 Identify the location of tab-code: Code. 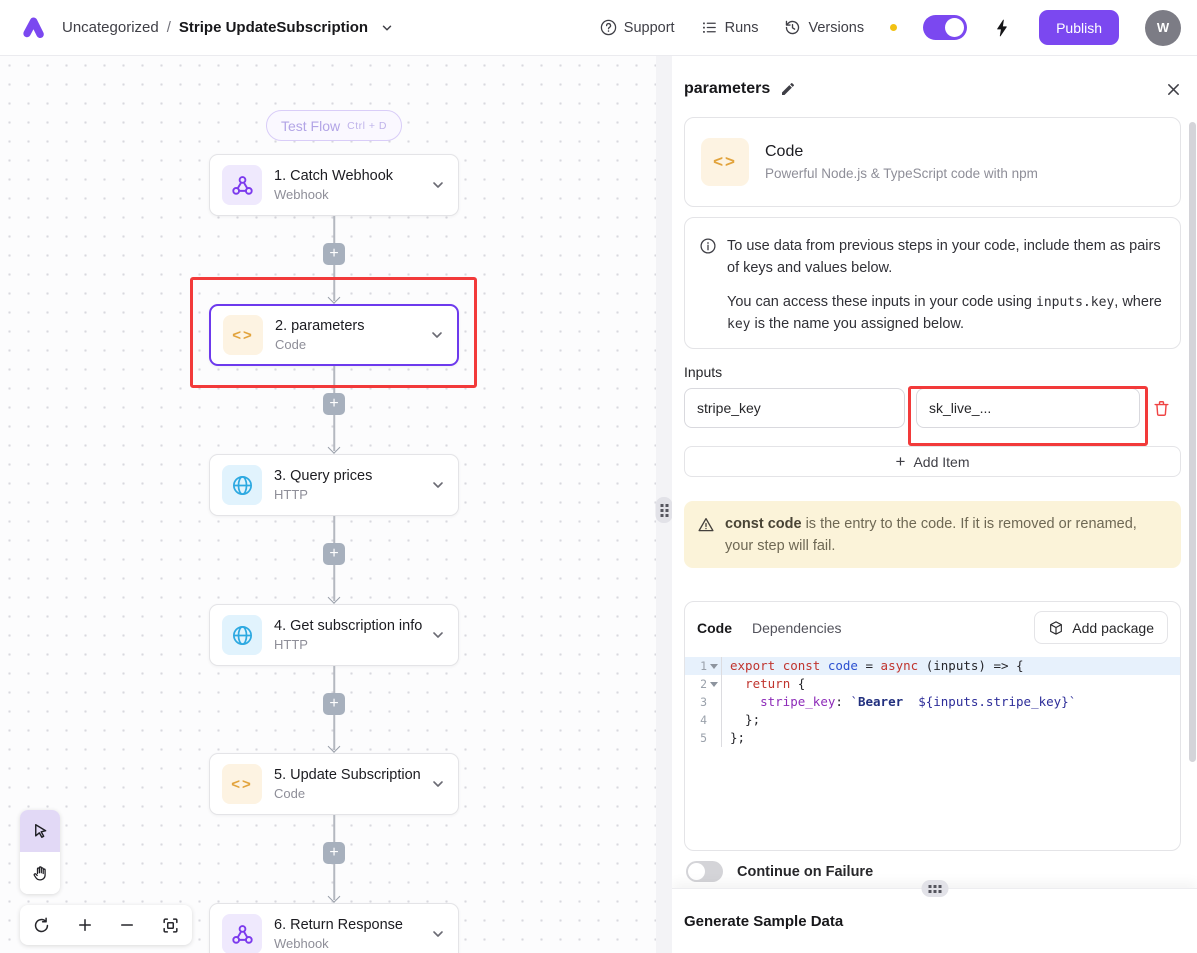
(714, 627).